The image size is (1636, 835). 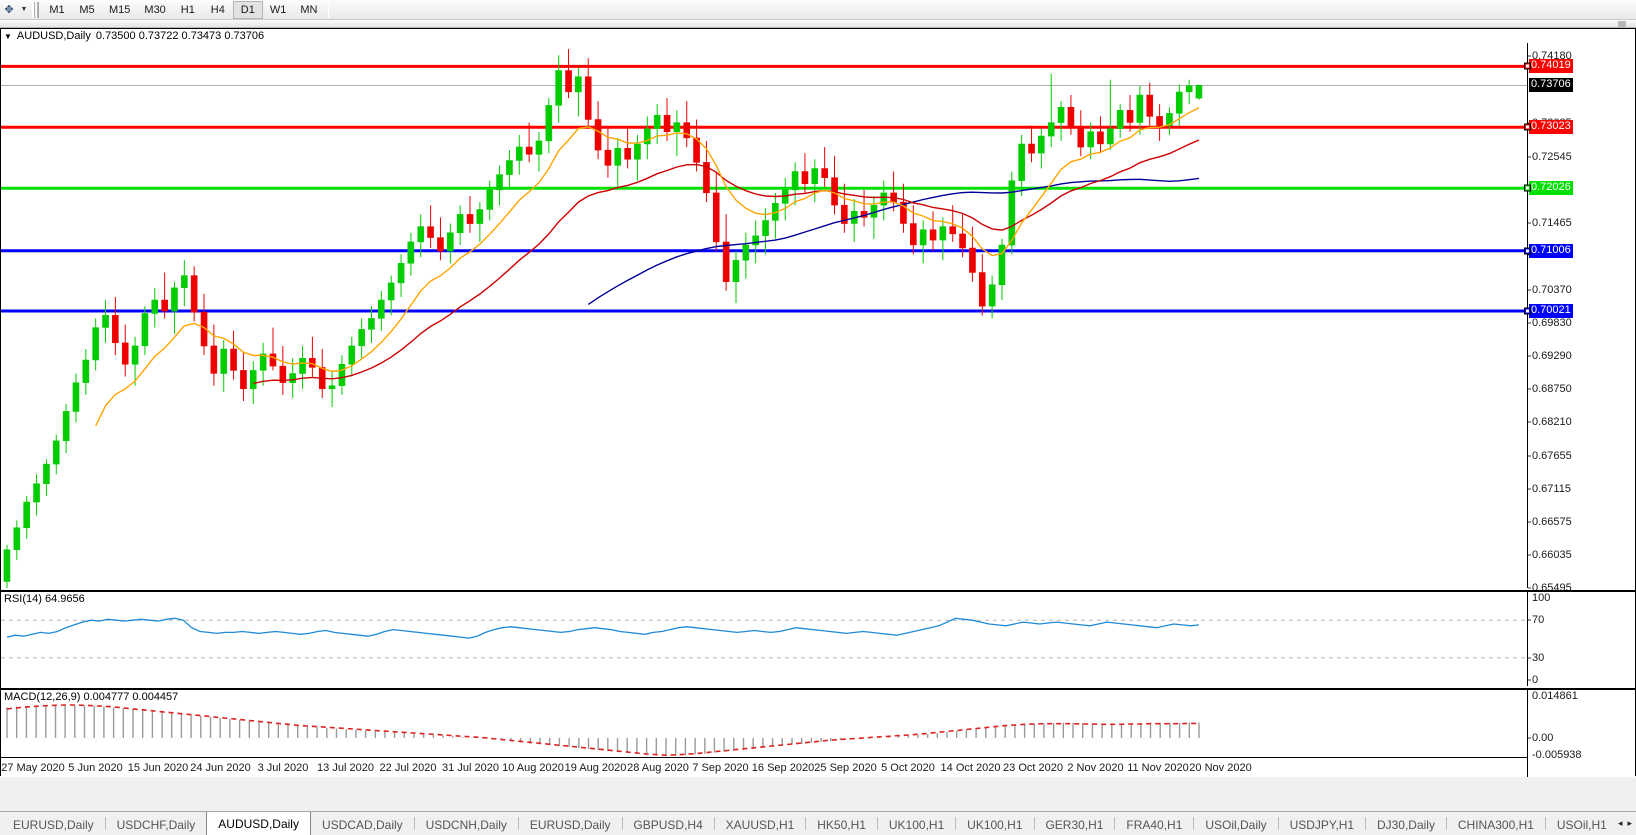 I want to click on rsi-tick: 0, so click(x=1533, y=680).